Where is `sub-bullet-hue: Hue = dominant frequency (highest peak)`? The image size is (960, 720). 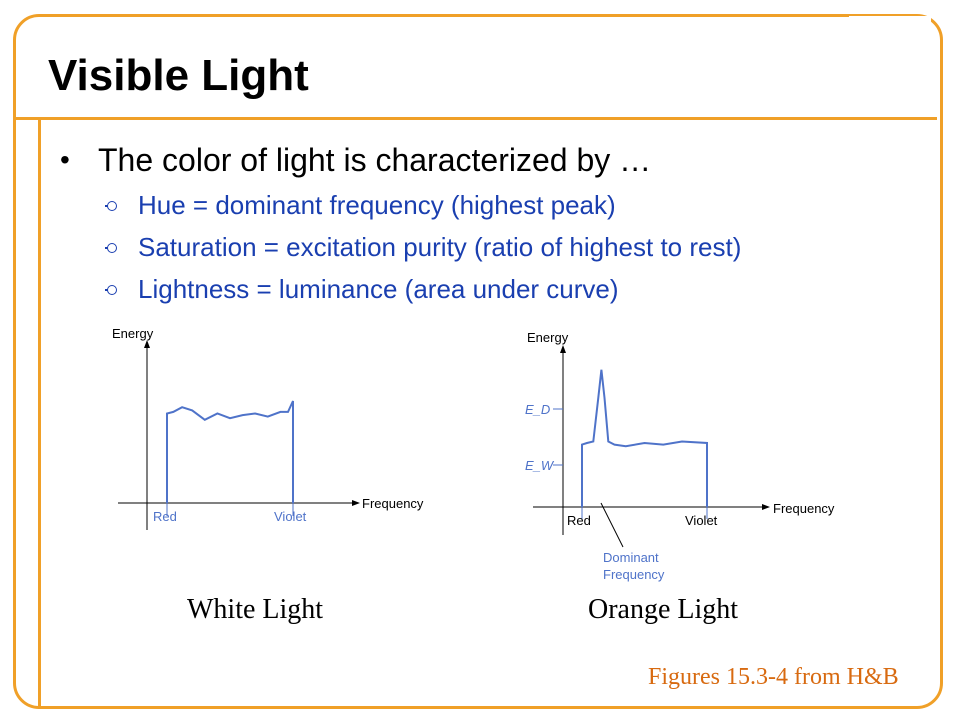
sub-bullet-hue: Hue = dominant frequency (highest peak) is located at coordinates (495, 205).